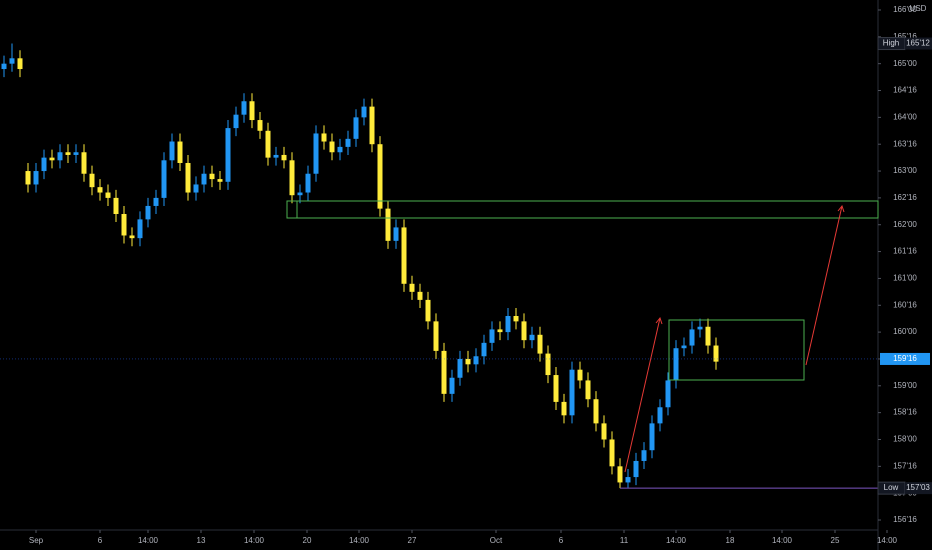 The height and width of the screenshot is (550, 932). Describe the element at coordinates (905, 465) in the screenshot. I see `y-tick-label: 157'16` at that location.